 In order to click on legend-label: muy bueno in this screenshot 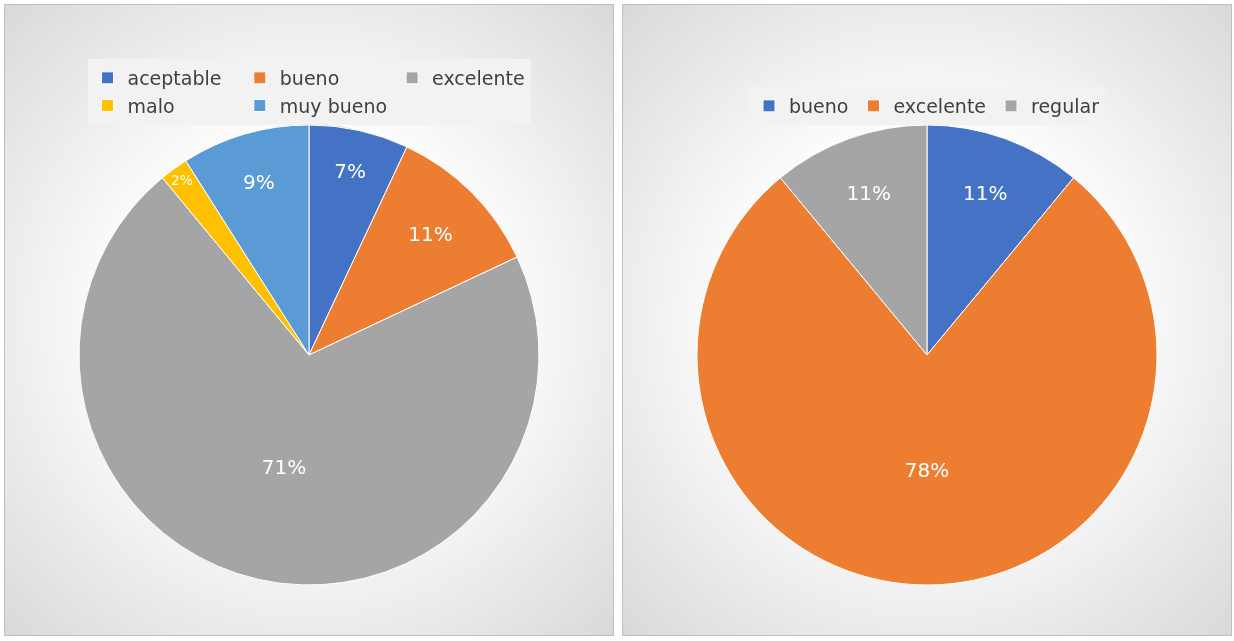, I will do `click(333, 105)`.